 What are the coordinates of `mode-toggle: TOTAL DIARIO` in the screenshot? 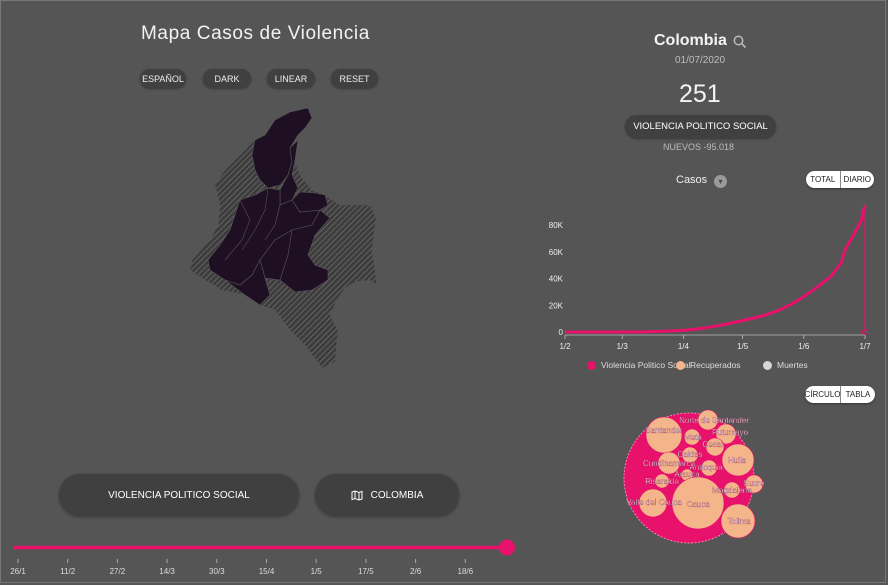 It's located at (840, 179).